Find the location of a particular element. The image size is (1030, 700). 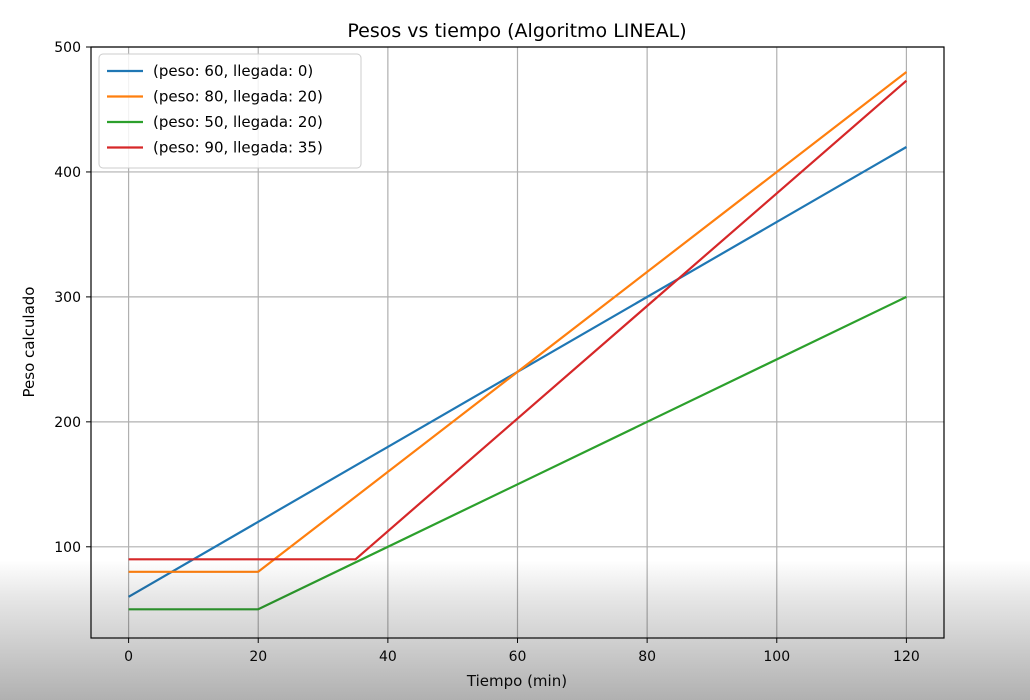

y-tick-label: 200 is located at coordinates (67, 423).